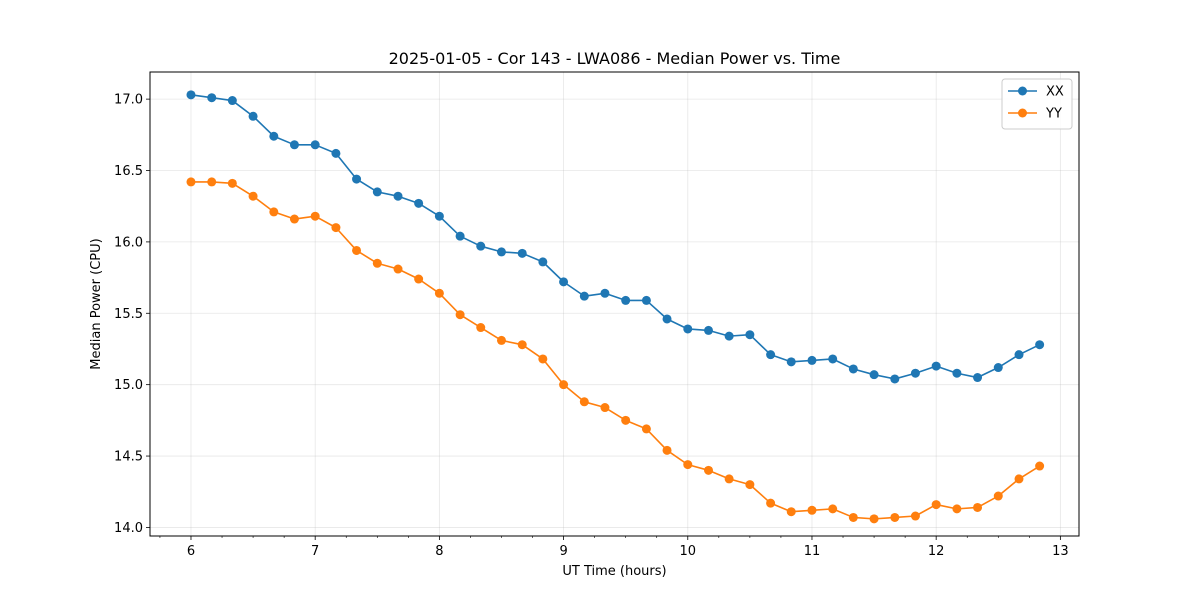 Image resolution: width=1200 pixels, height=600 pixels. What do you see at coordinates (128, 314) in the screenshot?
I see `y-tick-label: 15.5` at bounding box center [128, 314].